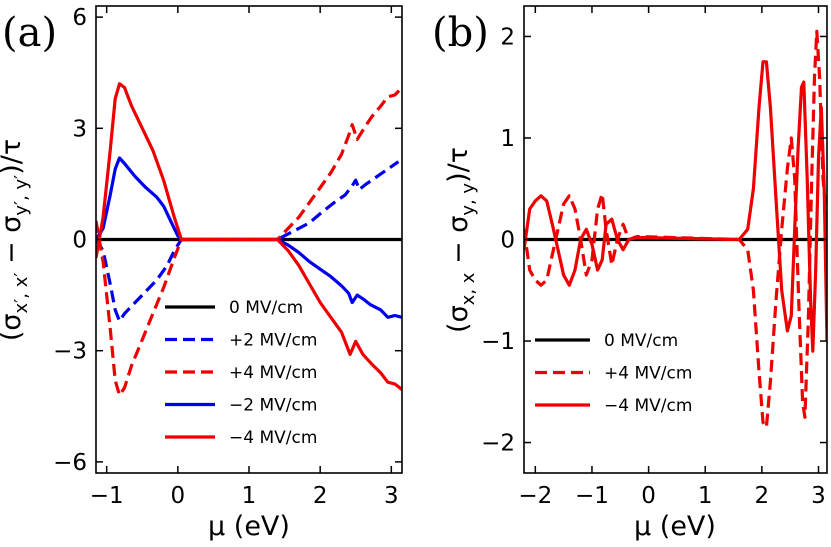 The width and height of the screenshot is (831, 547). I want to click on panel-a-ytick-label-3: 3, so click(79, 129).